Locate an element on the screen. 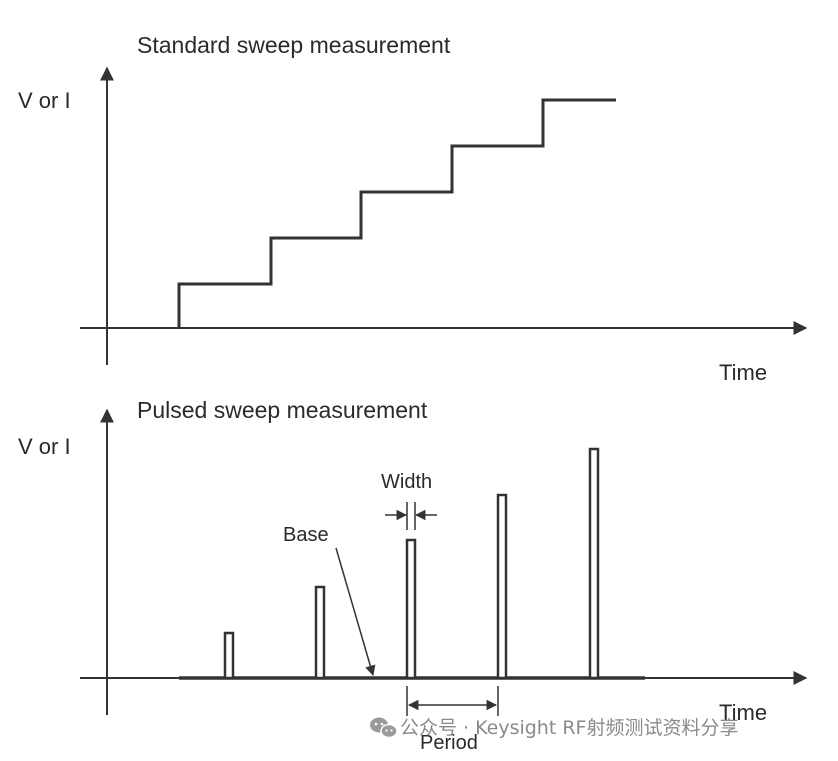 The width and height of the screenshot is (838, 761). top-x-axis-label: Time is located at coordinates (743, 372).